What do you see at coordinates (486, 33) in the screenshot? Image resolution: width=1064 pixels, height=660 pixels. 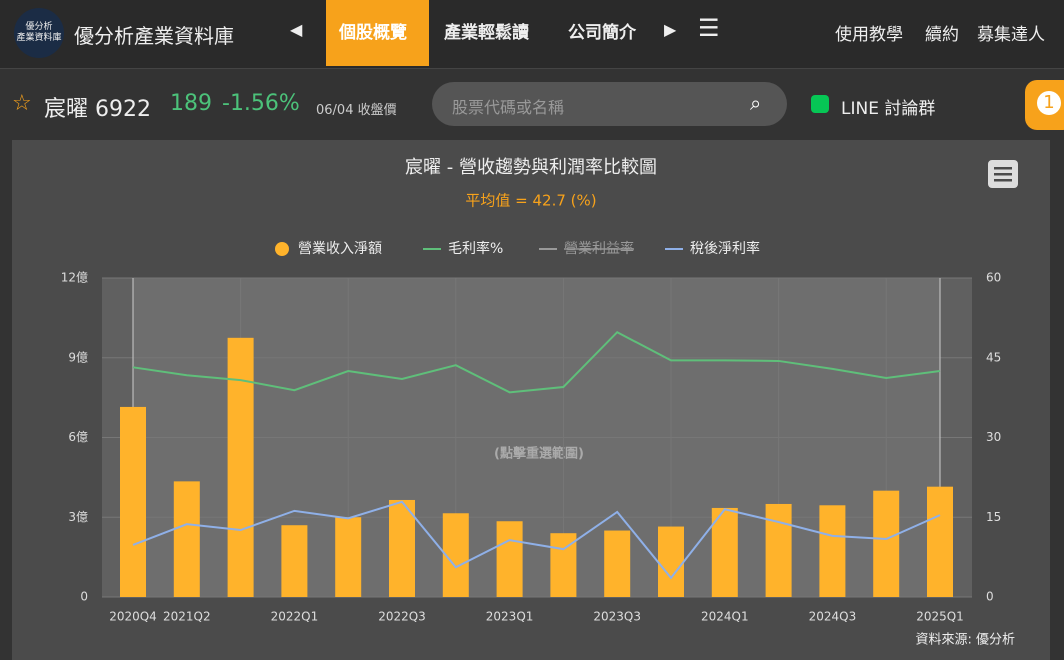 I see `tab: 產業輕鬆讀` at bounding box center [486, 33].